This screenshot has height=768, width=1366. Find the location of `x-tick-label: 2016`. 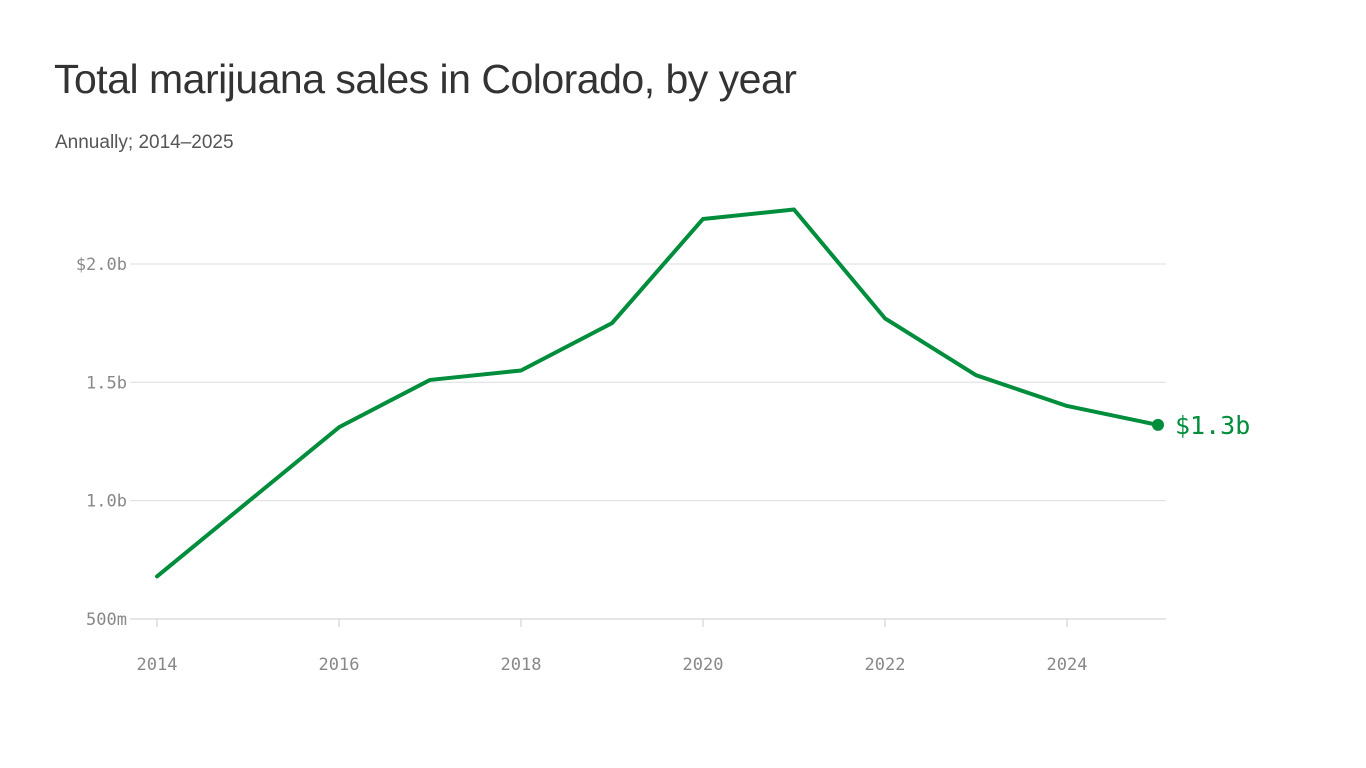

x-tick-label: 2016 is located at coordinates (339, 665).